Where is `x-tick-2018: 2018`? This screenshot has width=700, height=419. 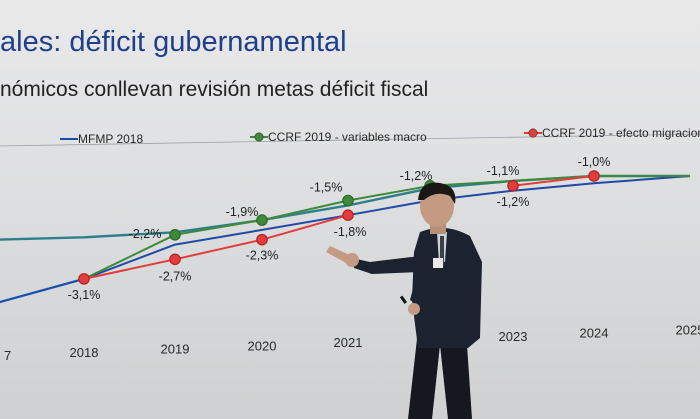 x-tick-2018: 2018 is located at coordinates (84, 352).